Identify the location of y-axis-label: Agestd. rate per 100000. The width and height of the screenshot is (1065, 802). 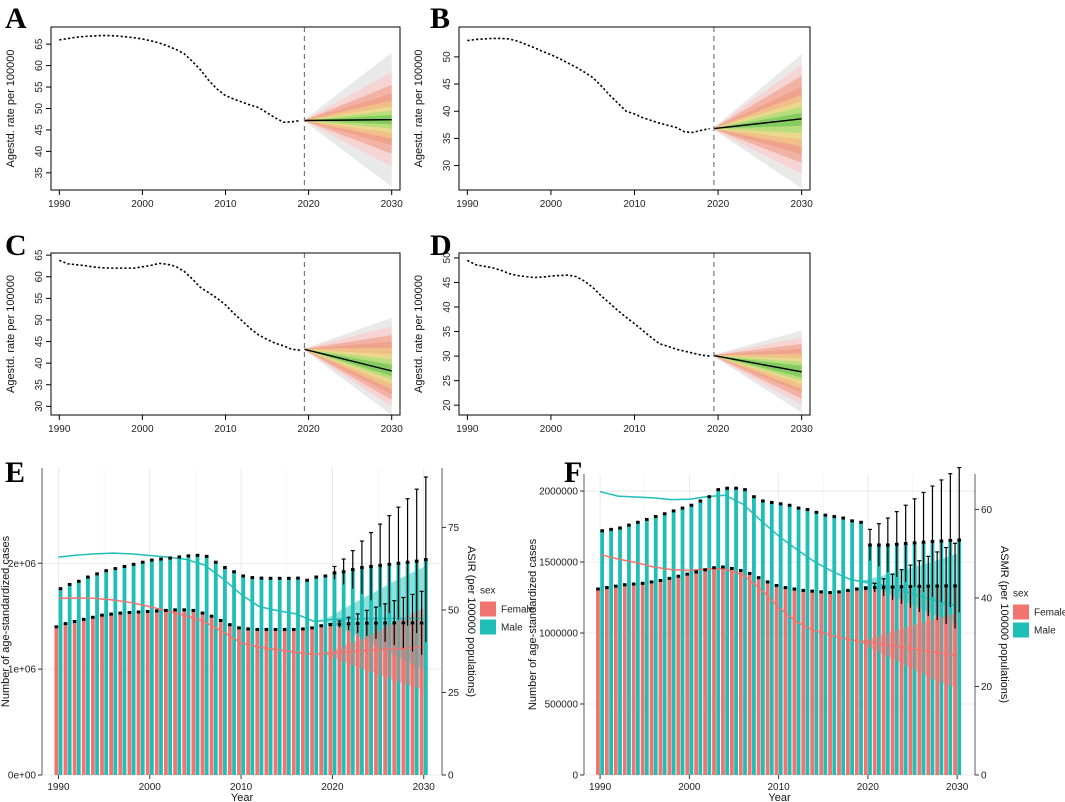
(419, 334).